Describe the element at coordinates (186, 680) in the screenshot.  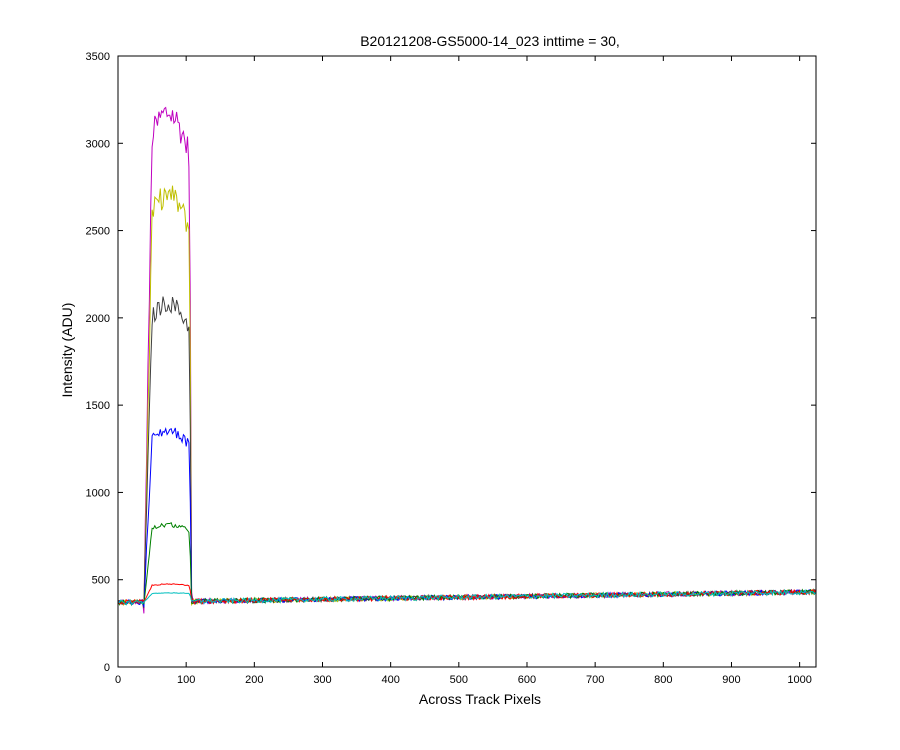
I see `x-tick-label: 100` at that location.